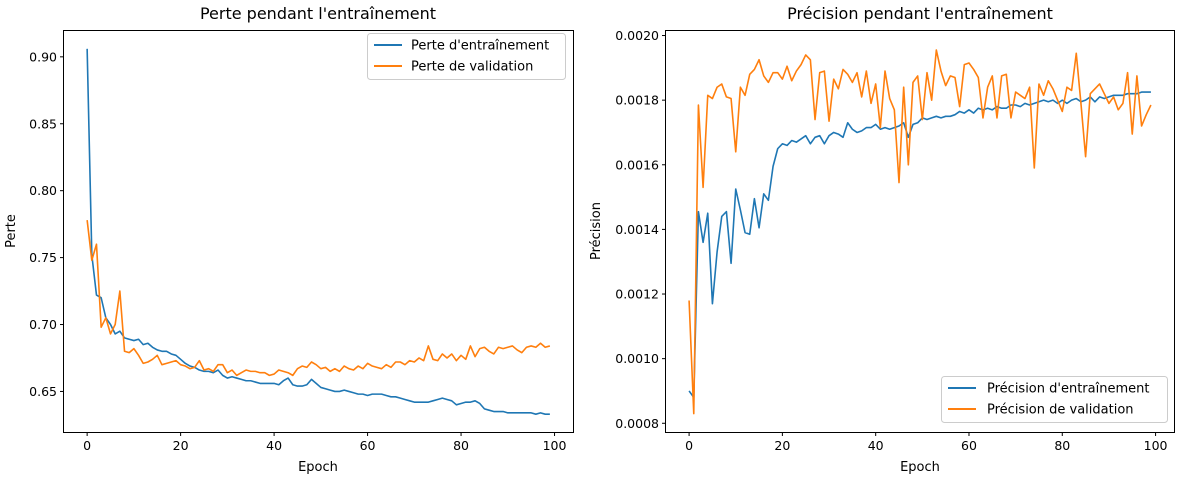 This screenshot has height=486, width=1181. Describe the element at coordinates (480, 46) in the screenshot. I see `loss-legend-label-train: Perte d'entraînement` at that location.